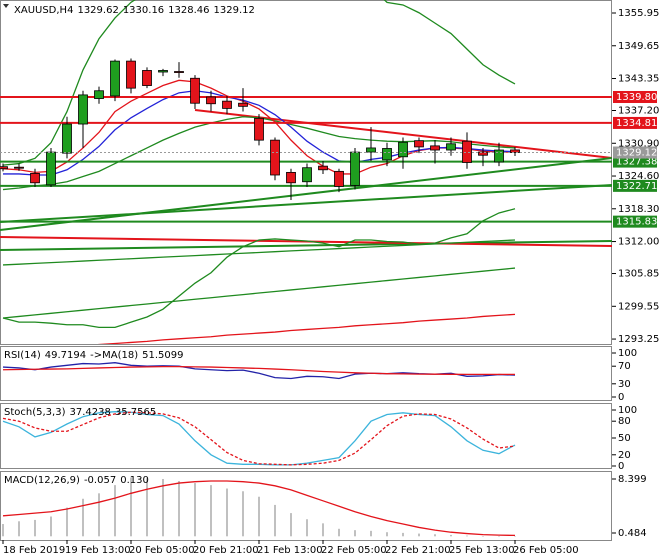 The width and height of the screenshot is (660, 560). I want to click on header-part: 49.7194, so click(65, 355).